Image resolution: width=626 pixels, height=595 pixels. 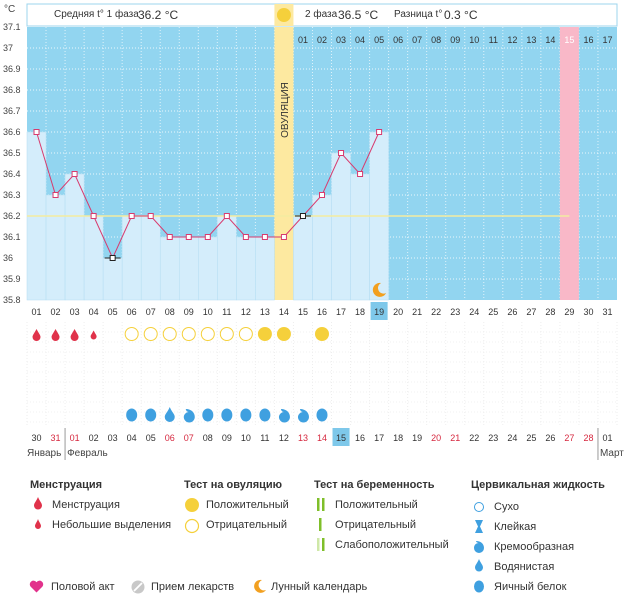 What do you see at coordinates (96, 14) in the screenshot?
I see `phase1-label: Средняя t° 1 фаза` at bounding box center [96, 14].